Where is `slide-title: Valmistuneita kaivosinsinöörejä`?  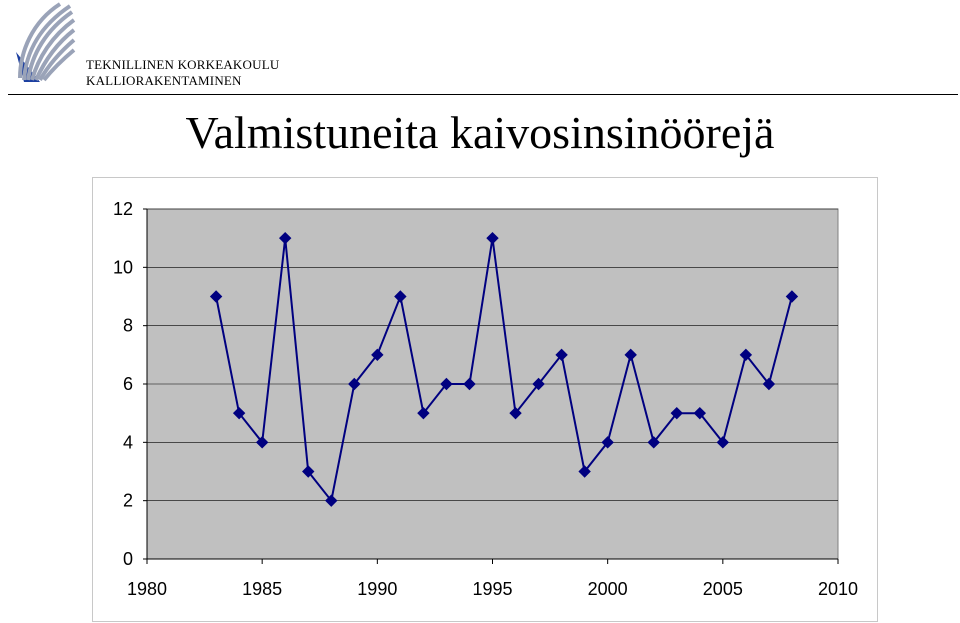
slide-title: Valmistuneita kaivosinsinöörejä is located at coordinates (480, 132).